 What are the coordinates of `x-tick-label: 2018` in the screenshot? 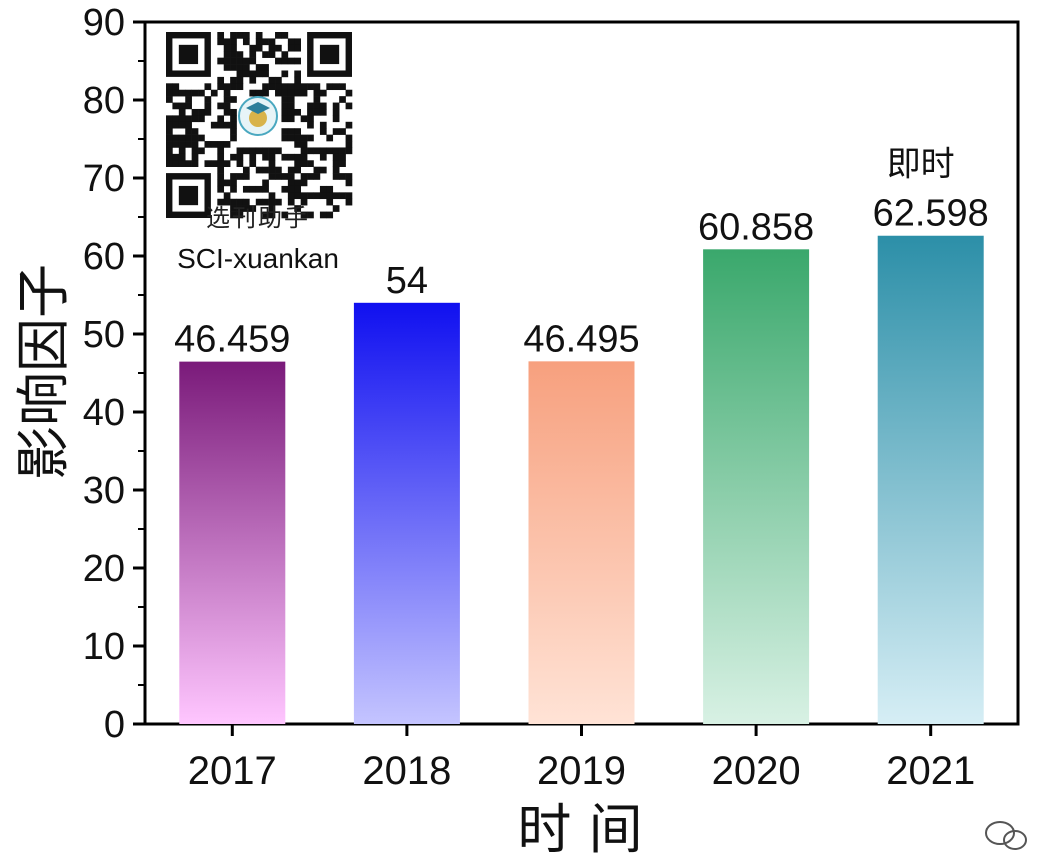 It's located at (406, 771).